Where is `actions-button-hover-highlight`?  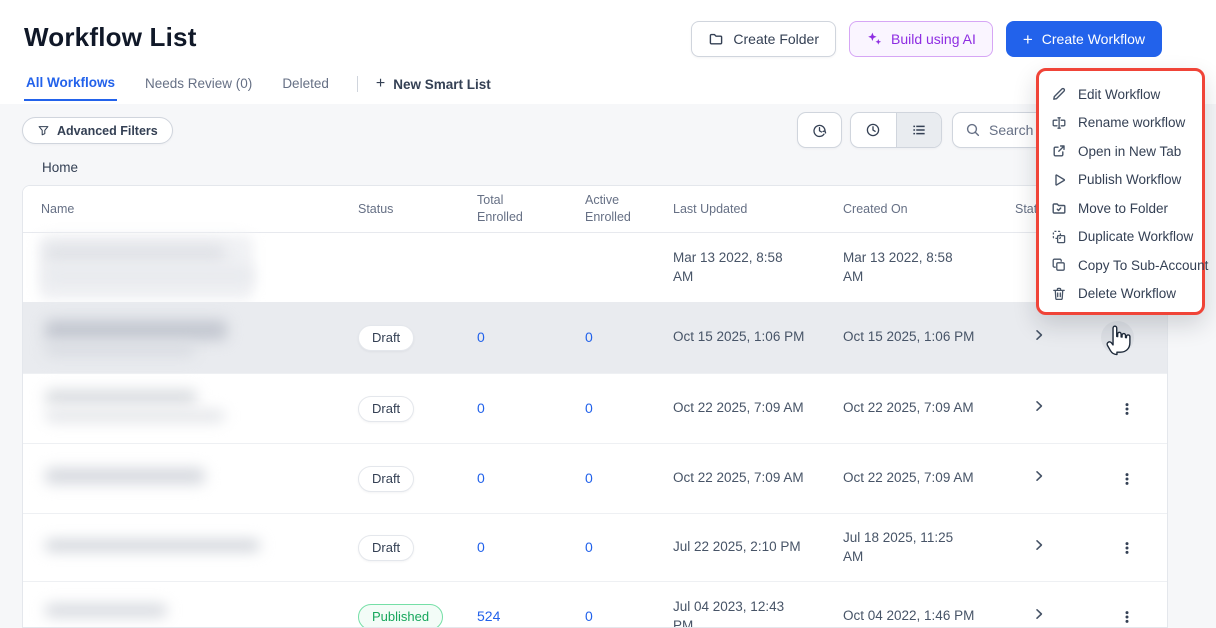
actions-button-hover-highlight is located at coordinates (1117, 337).